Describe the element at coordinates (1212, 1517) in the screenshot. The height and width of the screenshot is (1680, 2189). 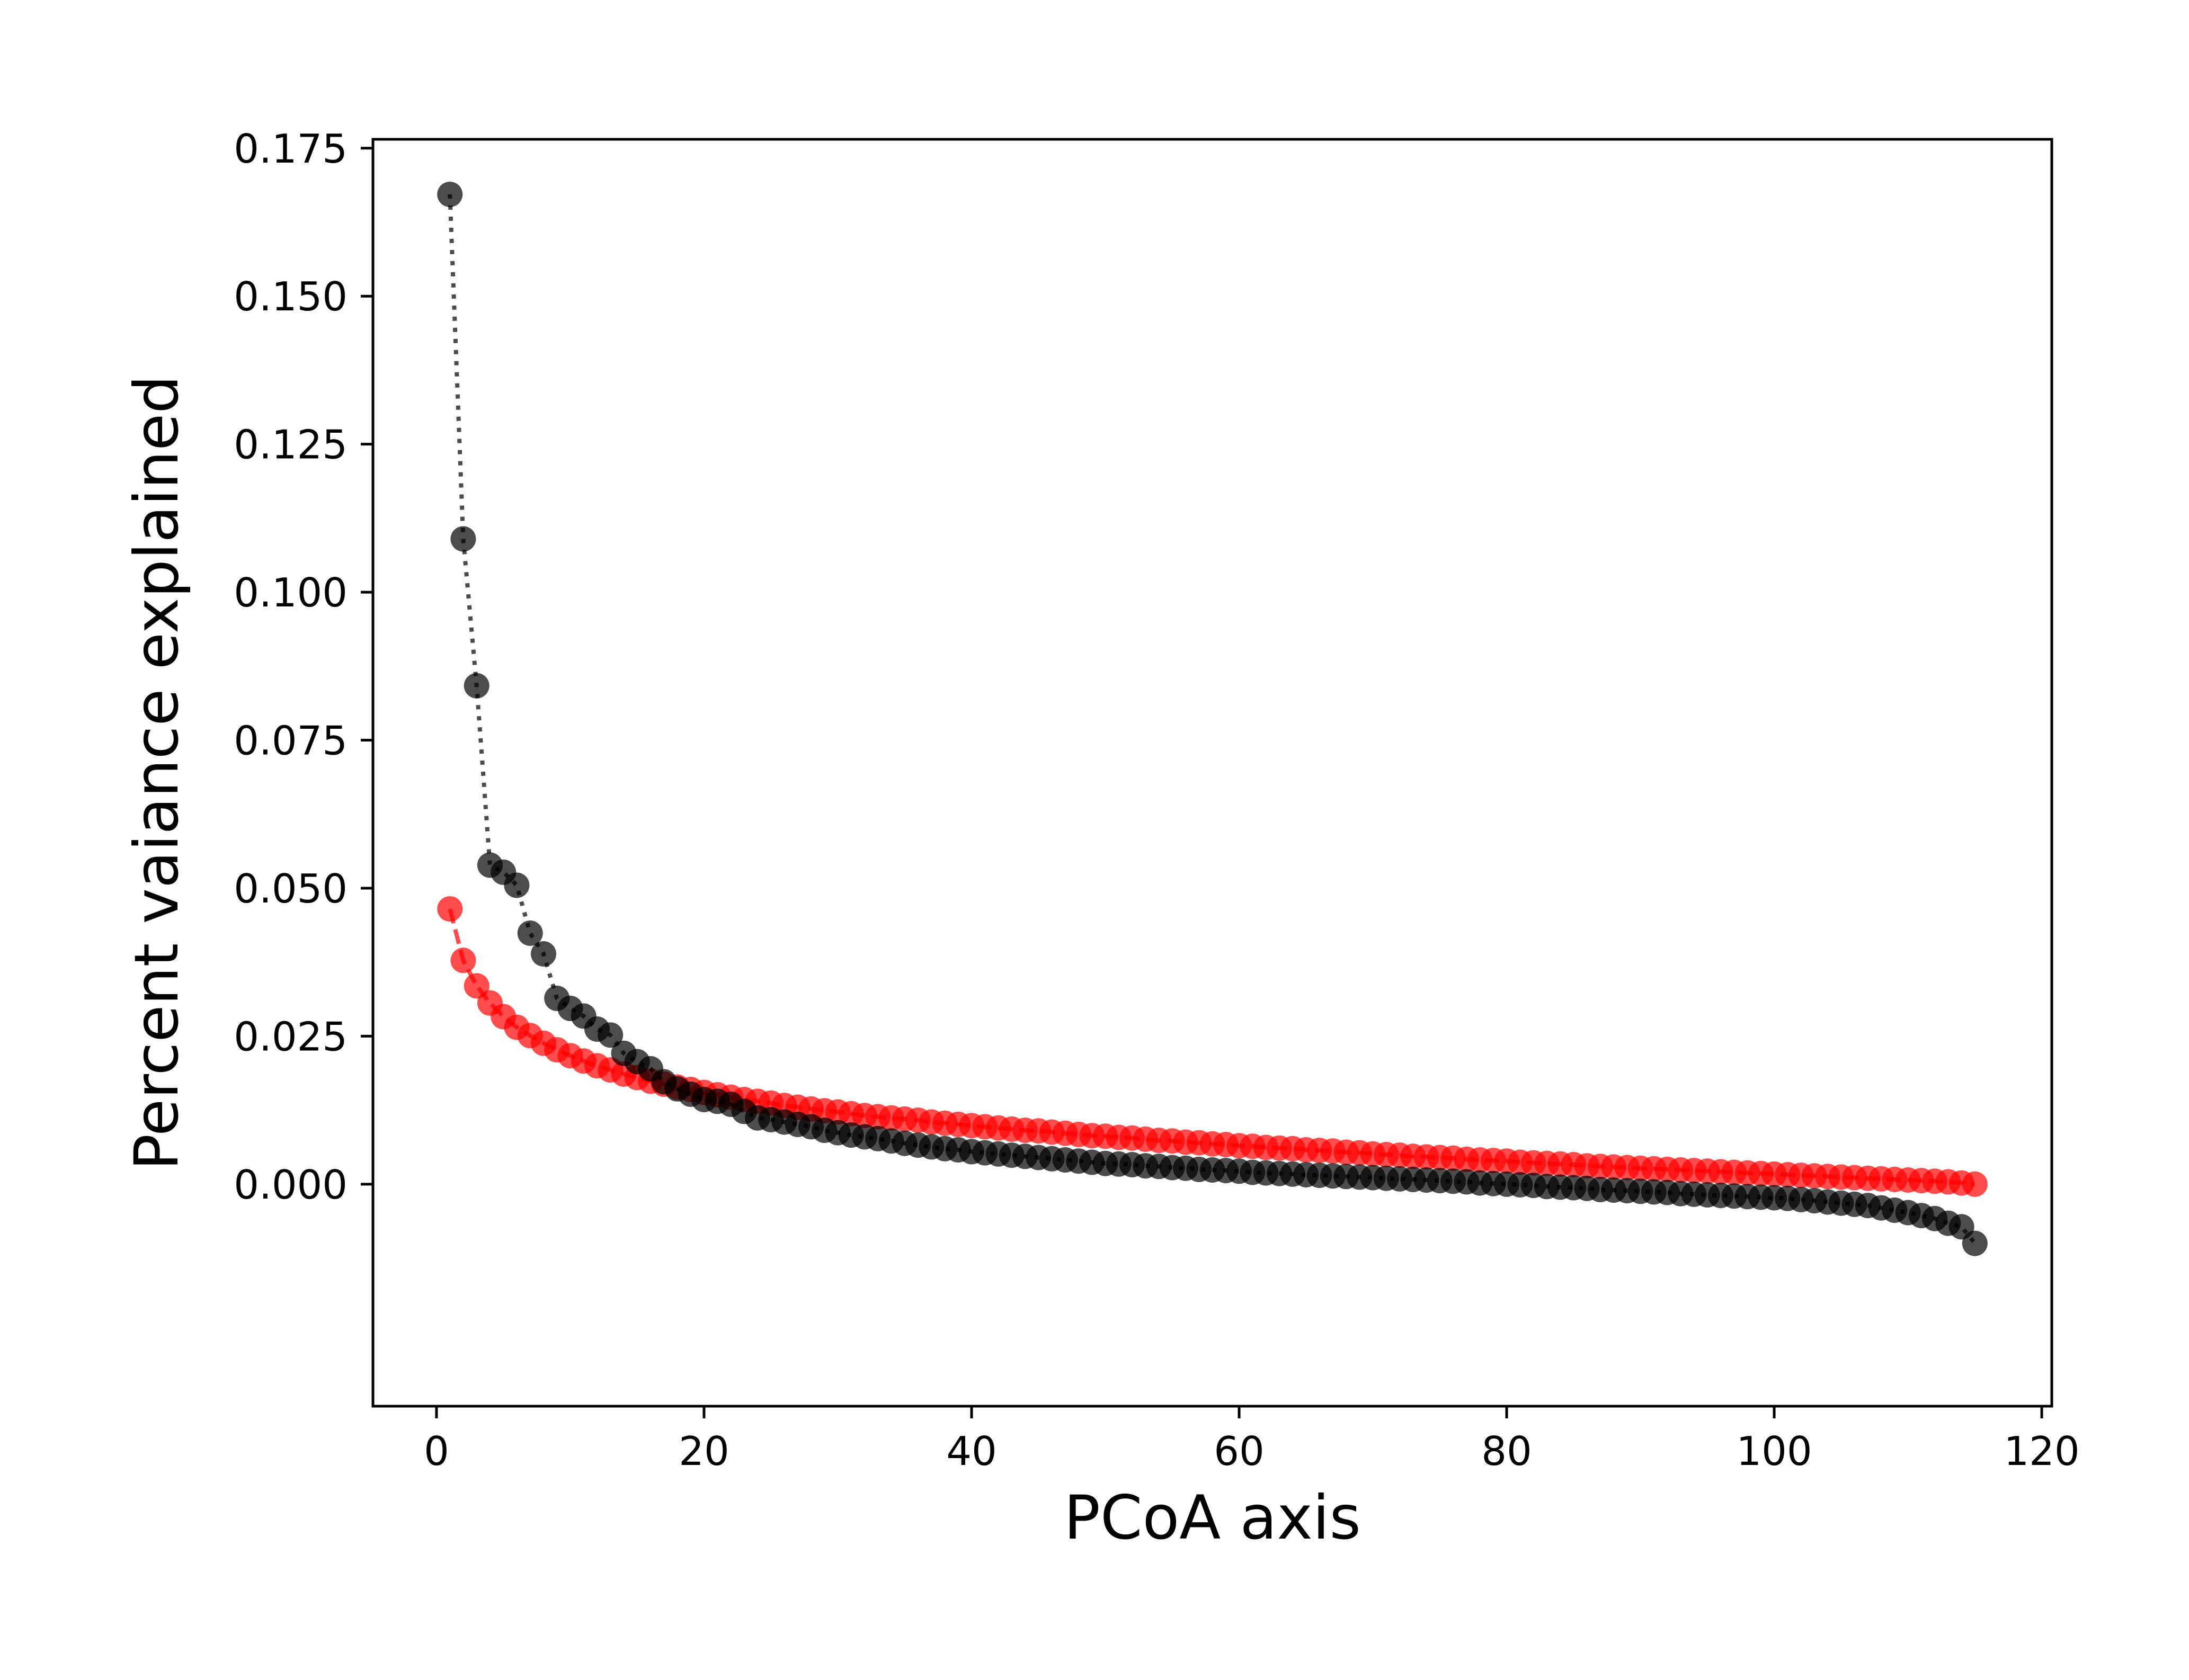
I see `x-axis-title: PCoA axis` at that location.